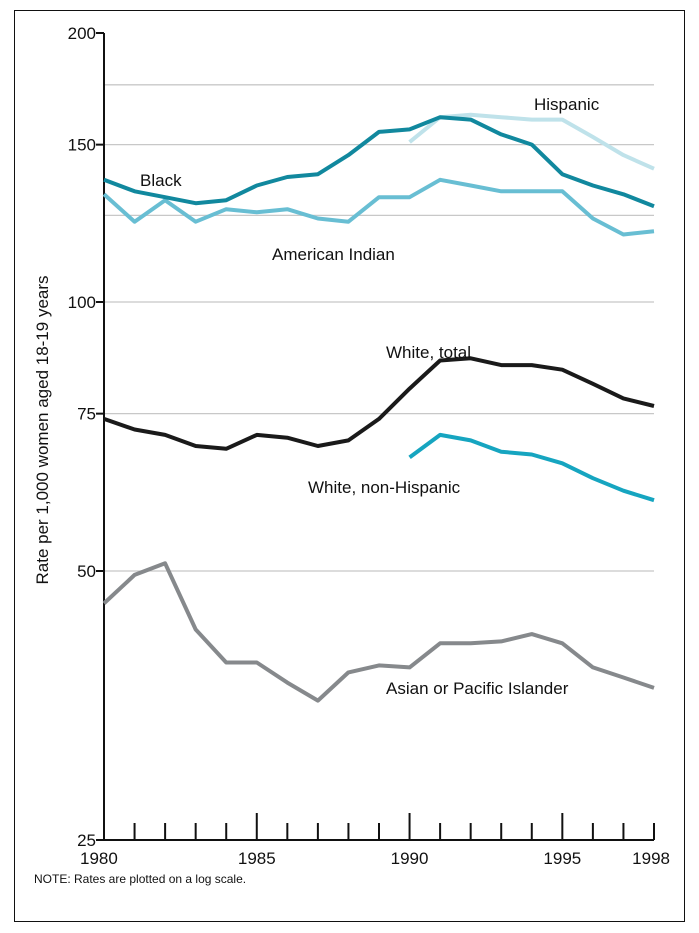  I want to click on x-tick-label-1985: 1985, so click(257, 858).